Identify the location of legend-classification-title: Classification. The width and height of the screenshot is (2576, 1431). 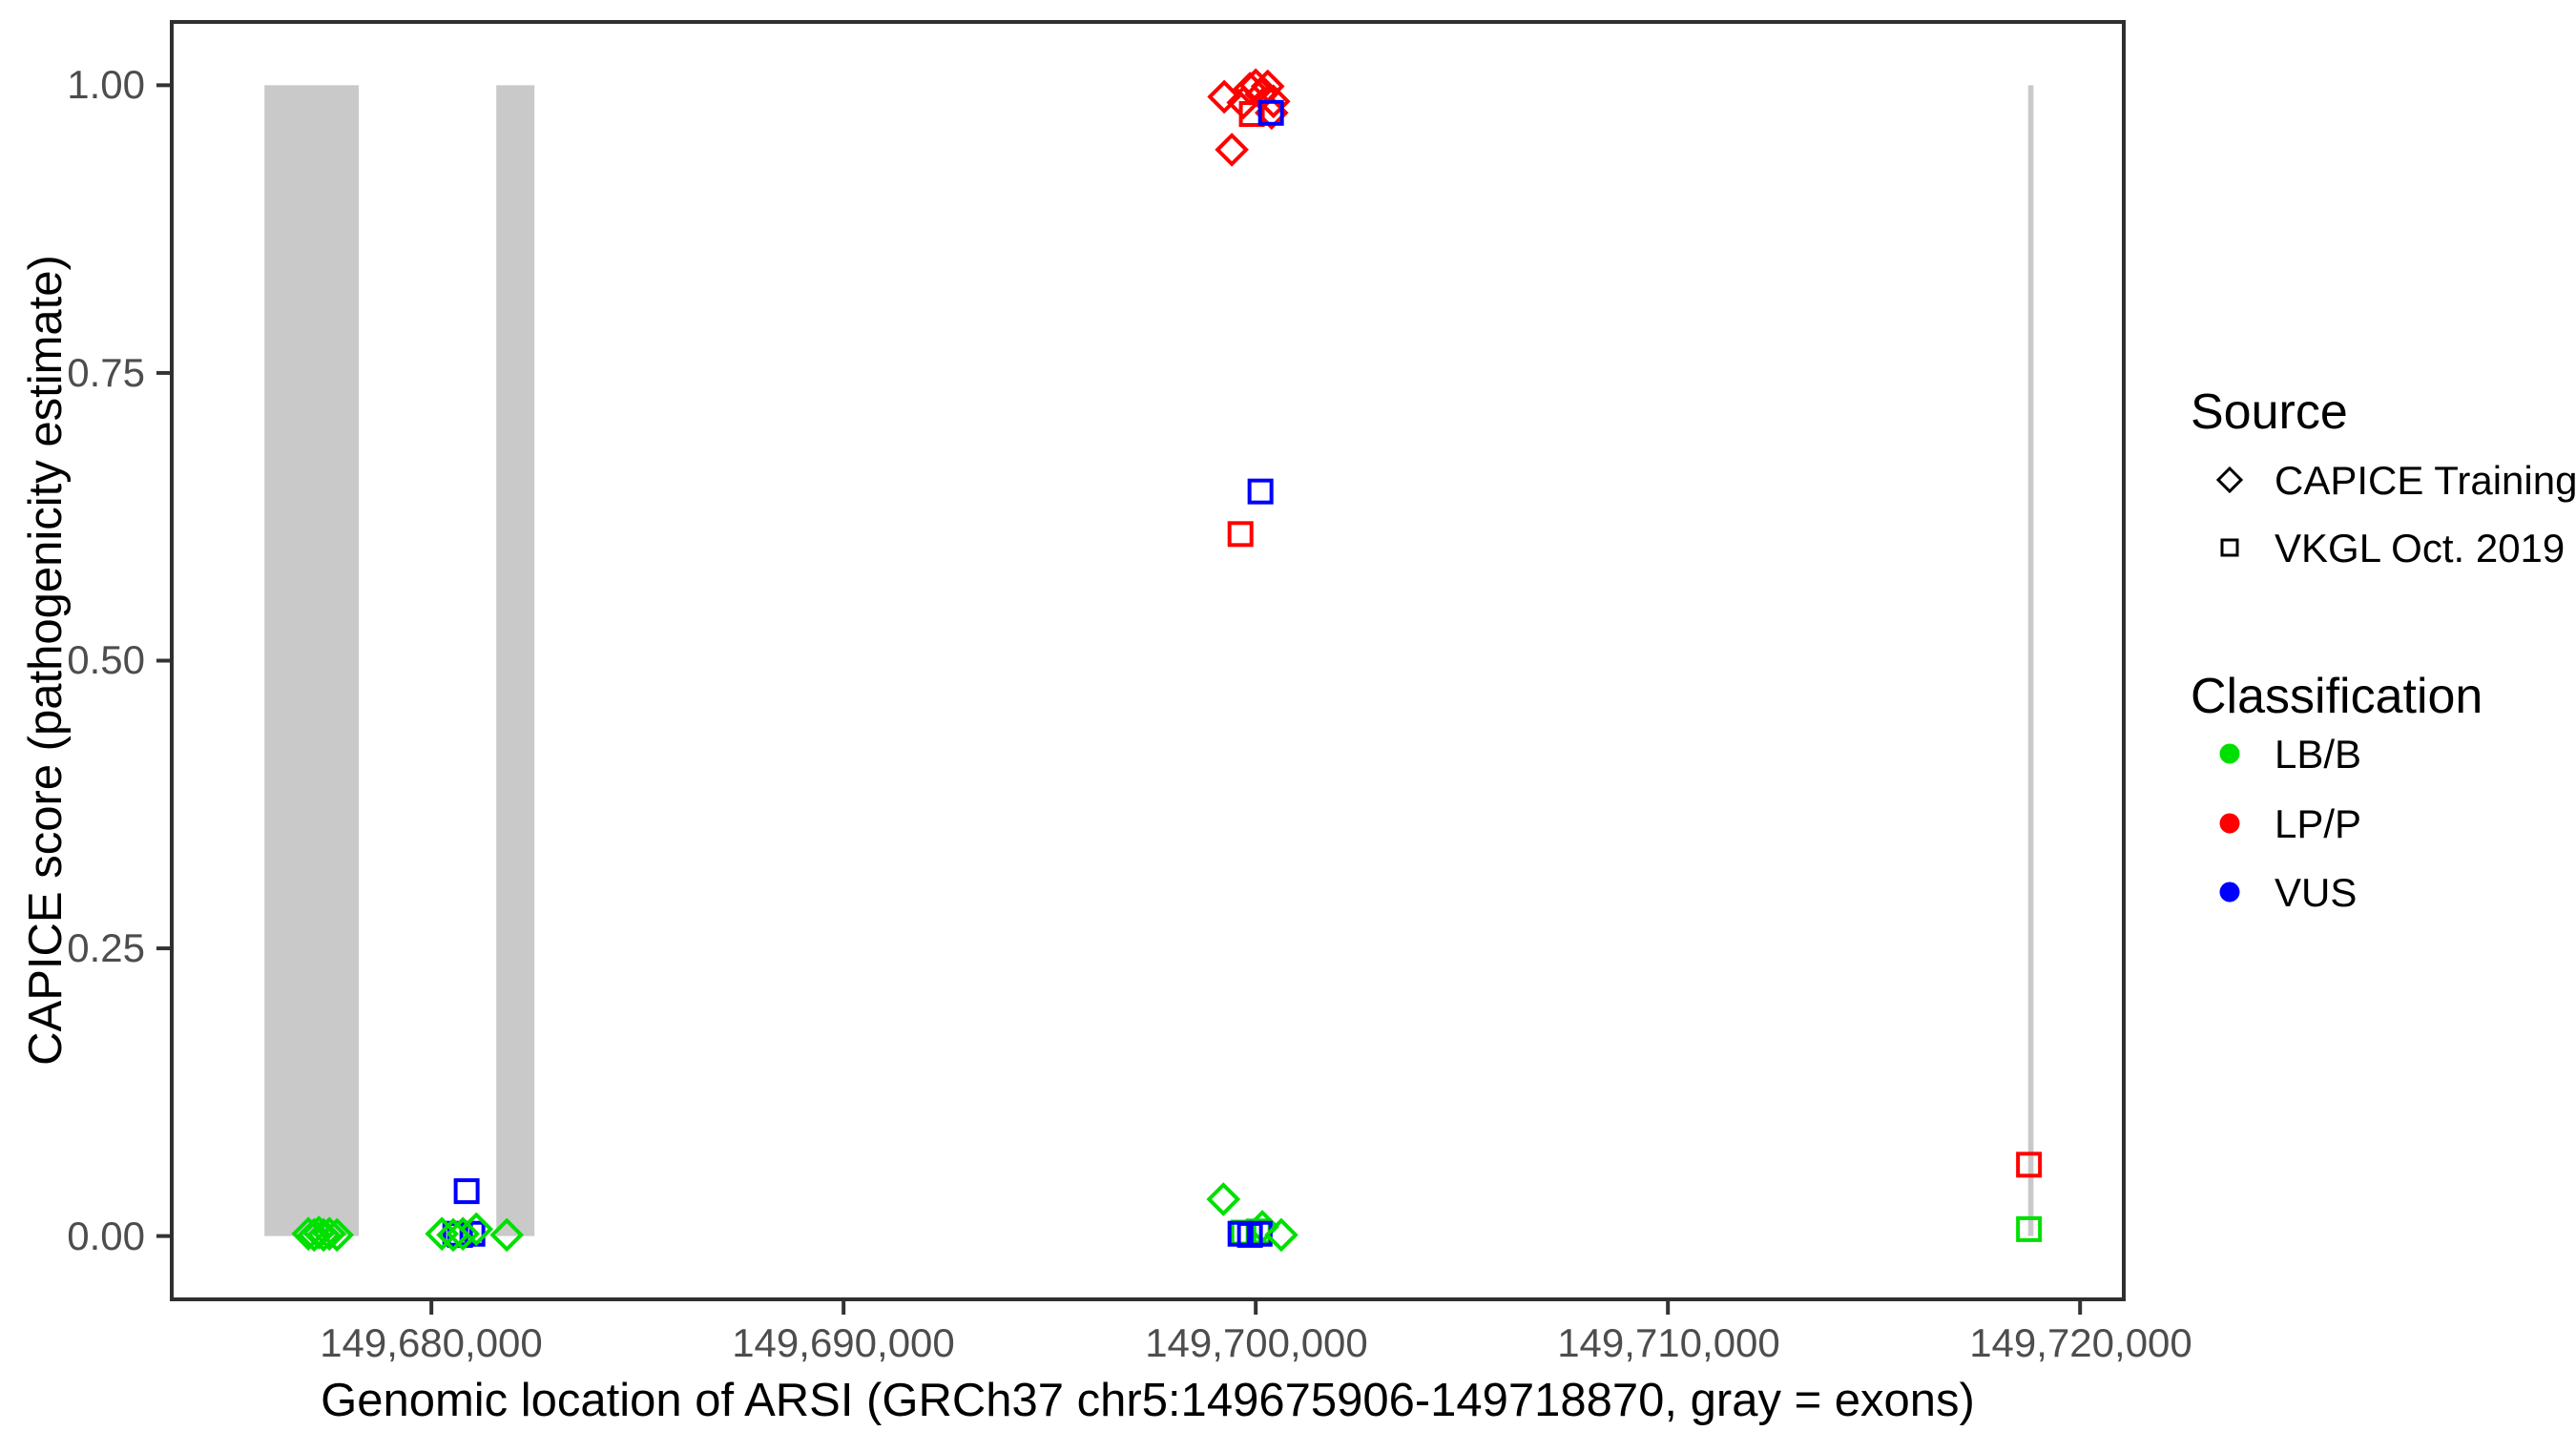
(2337, 696).